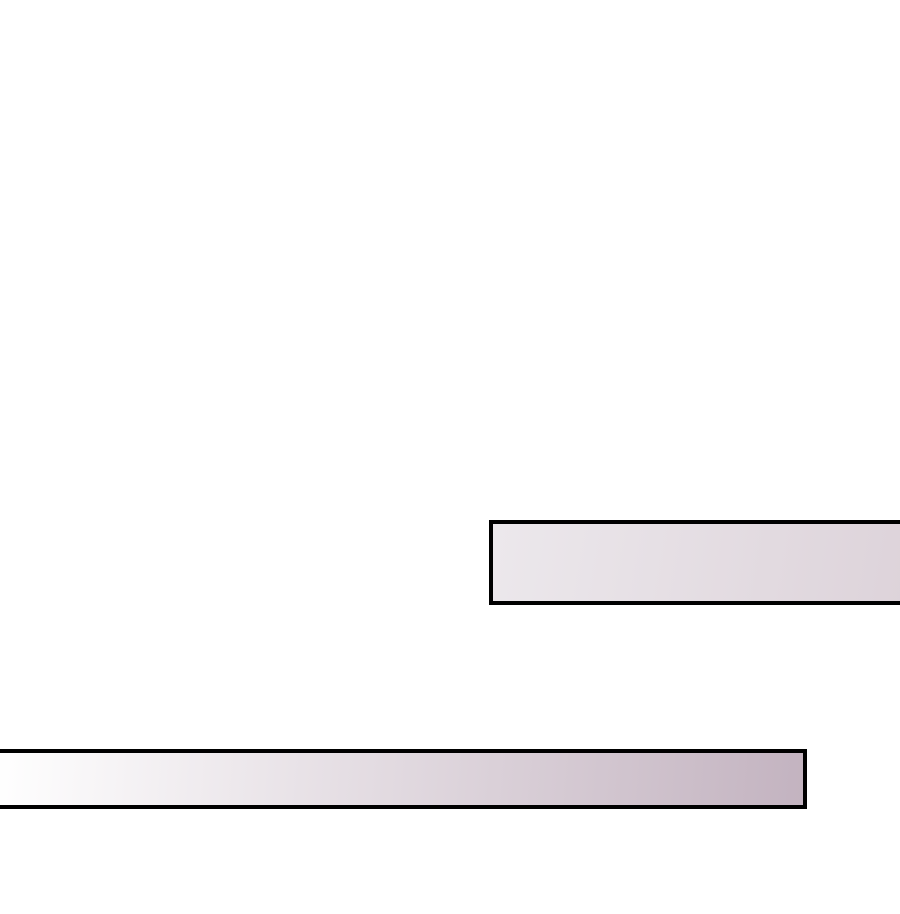 This screenshot has width=900, height=914. I want to click on top-panel-bar, so click(694, 562).